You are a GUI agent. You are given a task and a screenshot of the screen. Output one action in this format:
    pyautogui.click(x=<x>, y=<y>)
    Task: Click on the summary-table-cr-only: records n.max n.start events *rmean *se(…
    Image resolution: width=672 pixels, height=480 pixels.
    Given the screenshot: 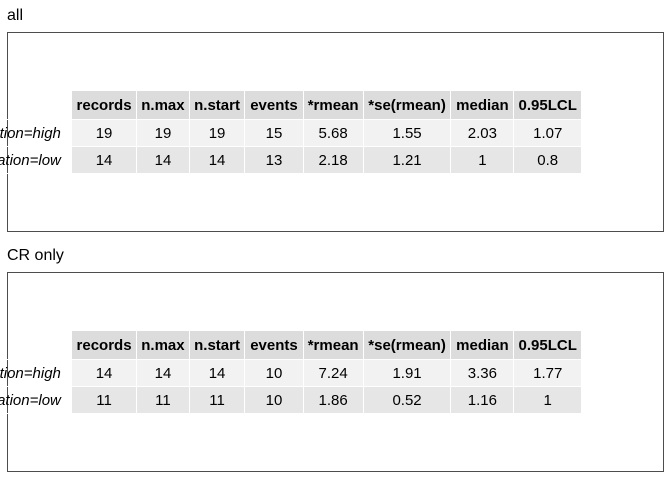 What is the action you would take?
    pyautogui.click(x=291, y=372)
    